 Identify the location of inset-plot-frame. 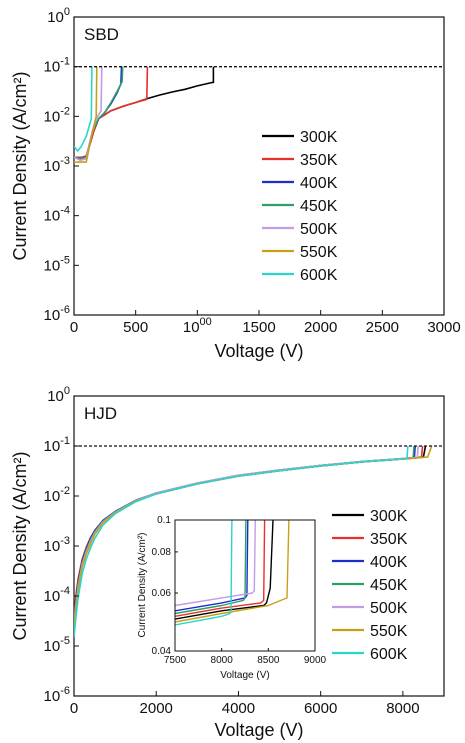
(245, 585).